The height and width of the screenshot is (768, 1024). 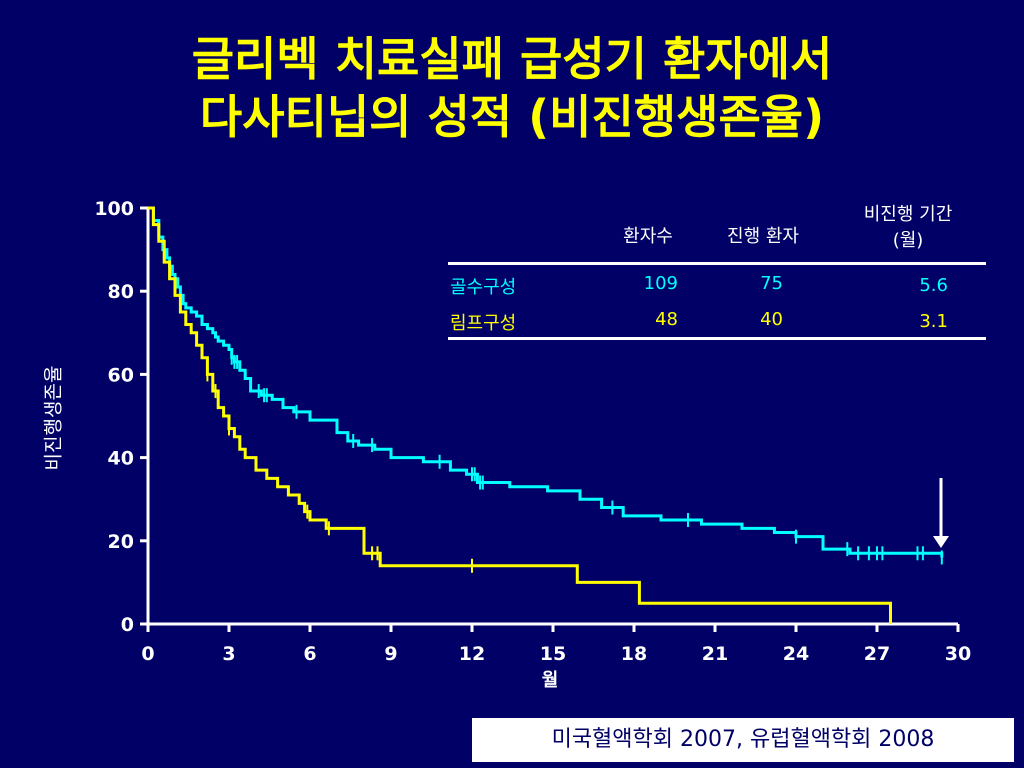 I want to click on y-tick-label: 60, so click(x=121, y=375).